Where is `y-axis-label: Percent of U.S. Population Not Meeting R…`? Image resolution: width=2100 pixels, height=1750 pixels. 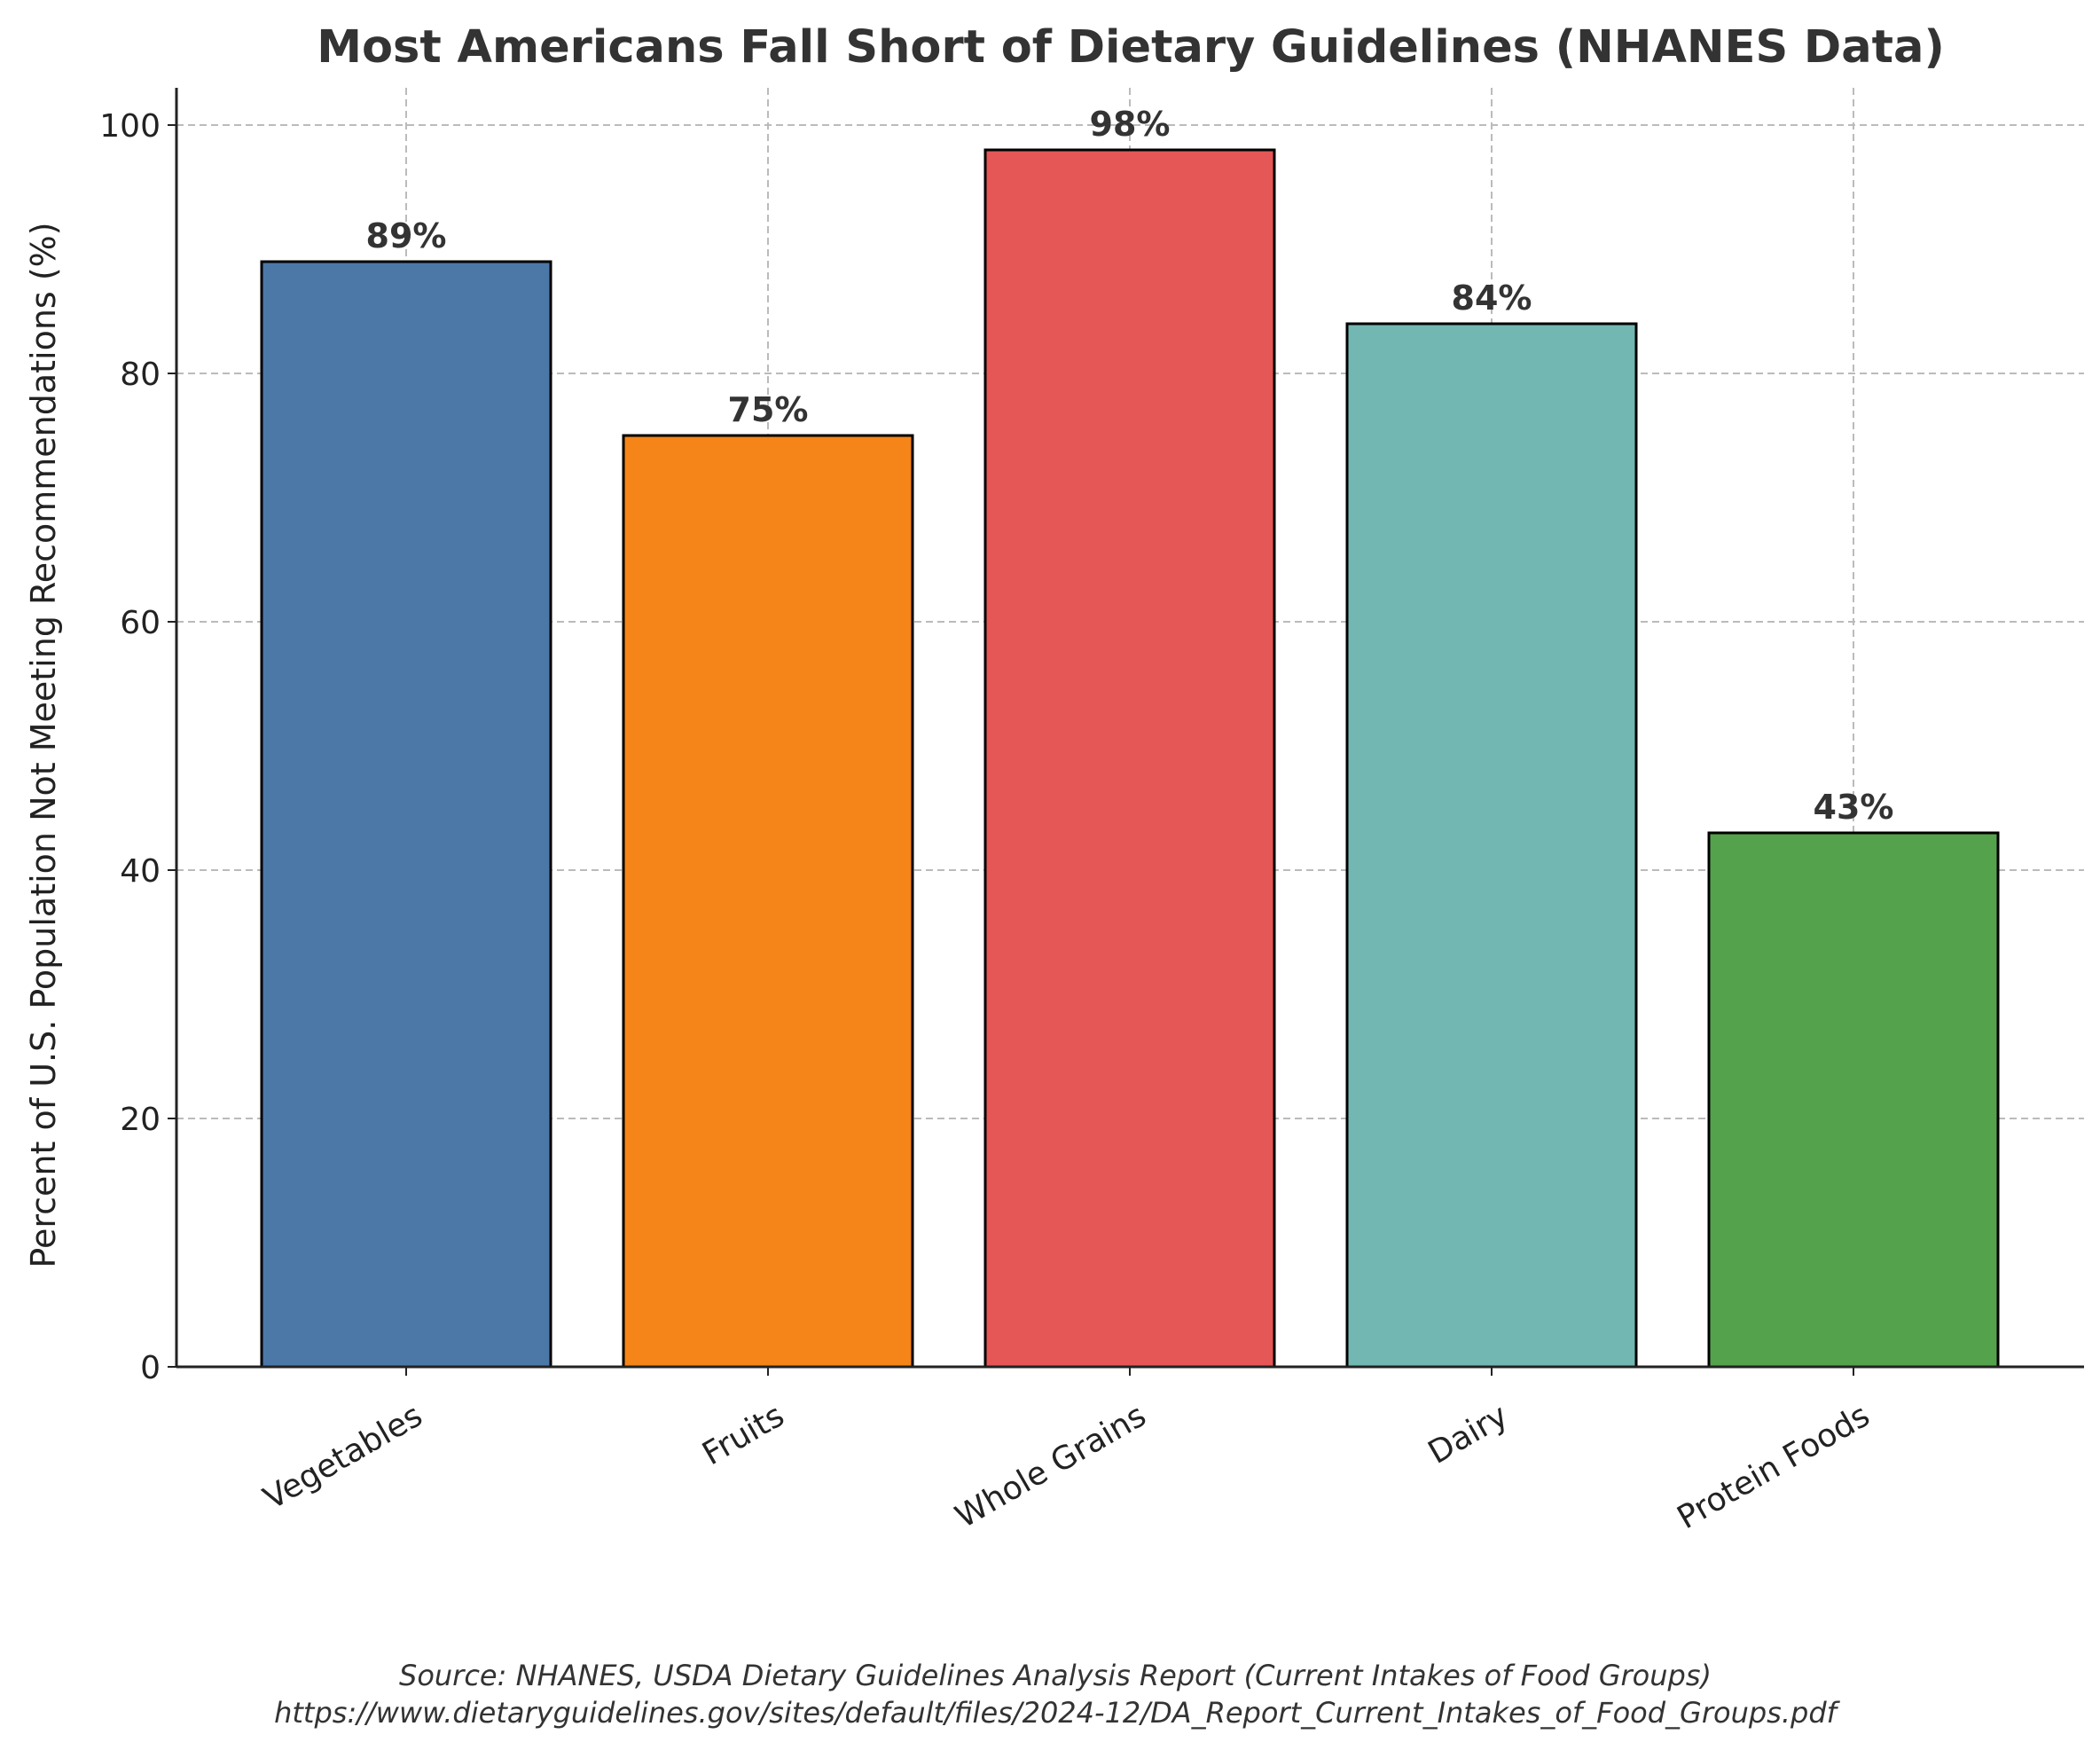 y-axis-label: Percent of U.S. Population Not Meeting R… is located at coordinates (43, 744).